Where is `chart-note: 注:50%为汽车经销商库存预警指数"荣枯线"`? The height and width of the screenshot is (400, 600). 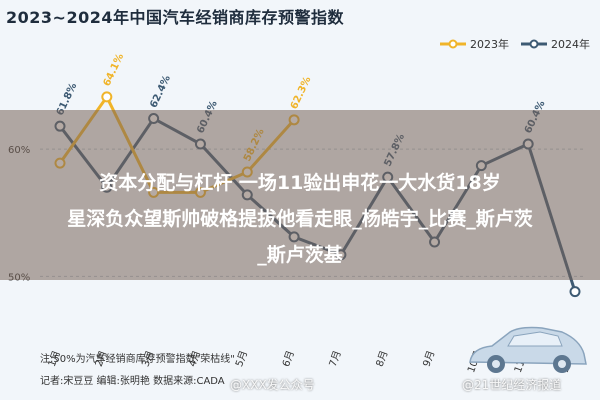 chart-note: 注:50%为汽车经销商库存预警指数"荣枯线" is located at coordinates (137, 359).